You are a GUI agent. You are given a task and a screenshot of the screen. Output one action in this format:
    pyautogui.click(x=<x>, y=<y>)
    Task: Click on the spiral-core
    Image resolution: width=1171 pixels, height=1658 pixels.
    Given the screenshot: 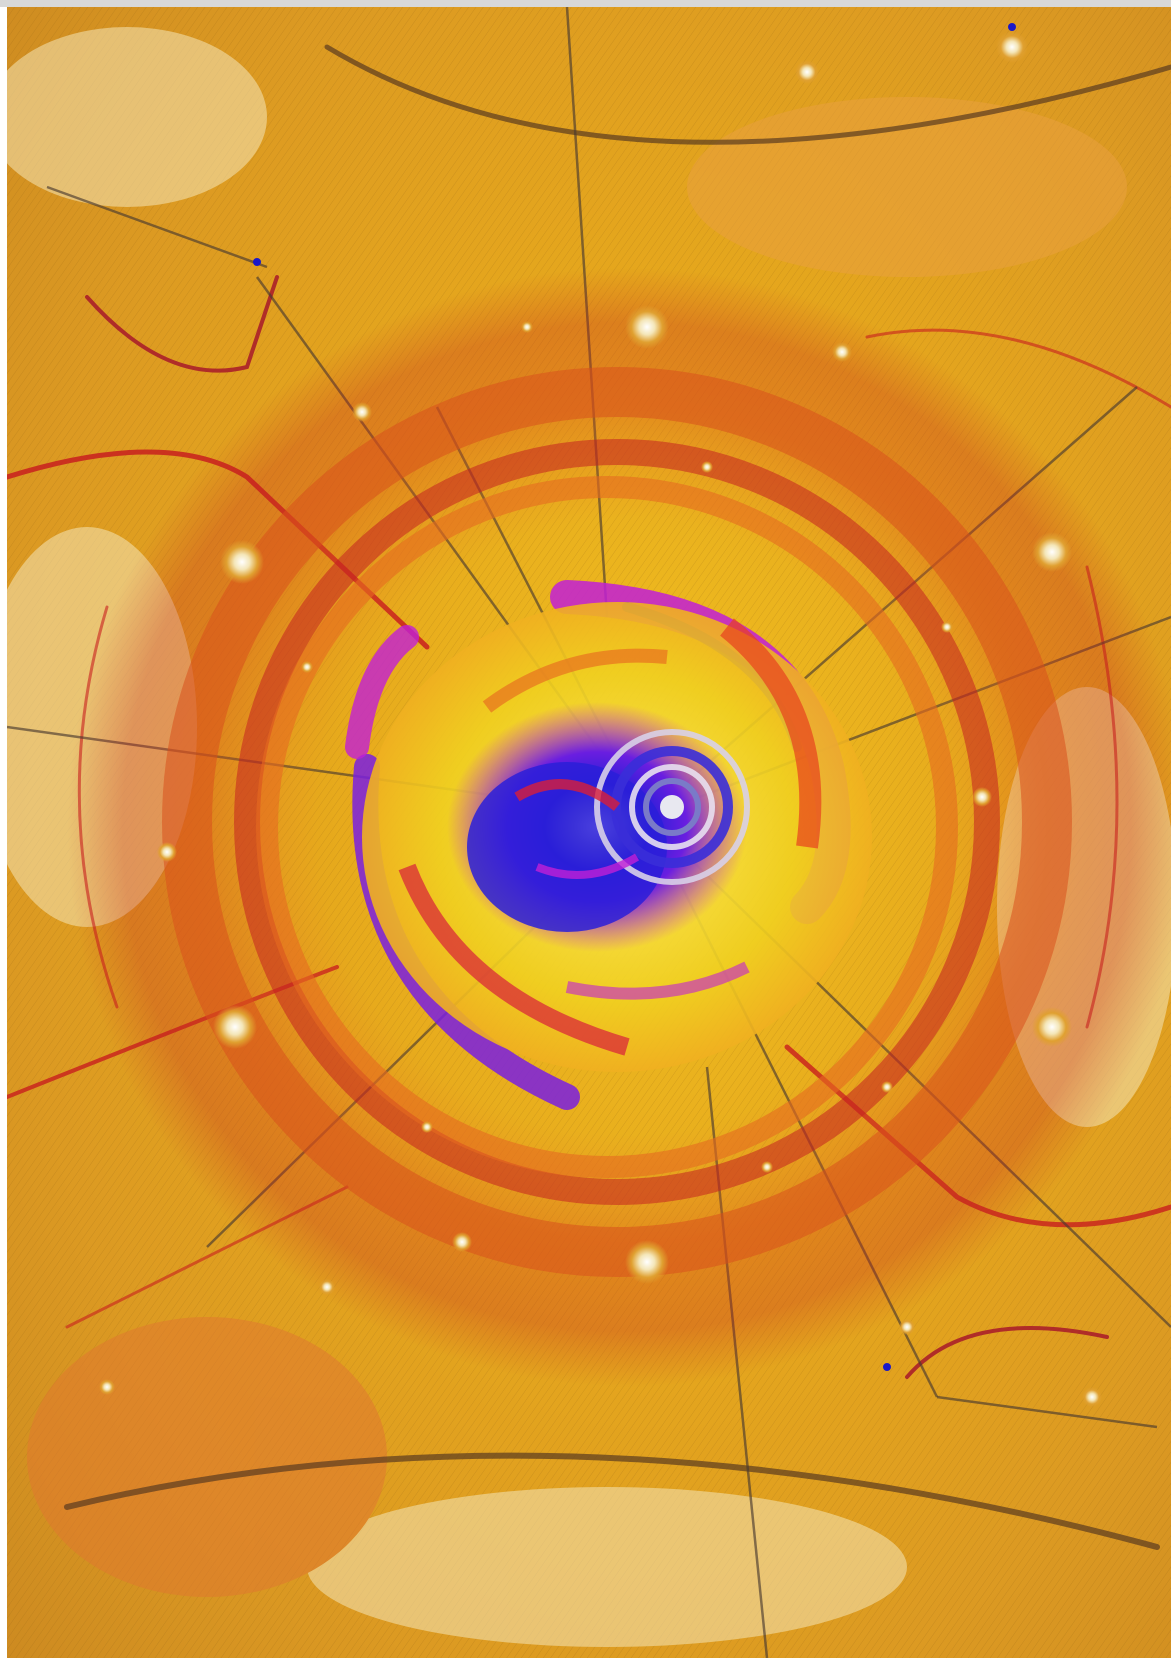 What is the action you would take?
    pyautogui.click(x=598, y=827)
    